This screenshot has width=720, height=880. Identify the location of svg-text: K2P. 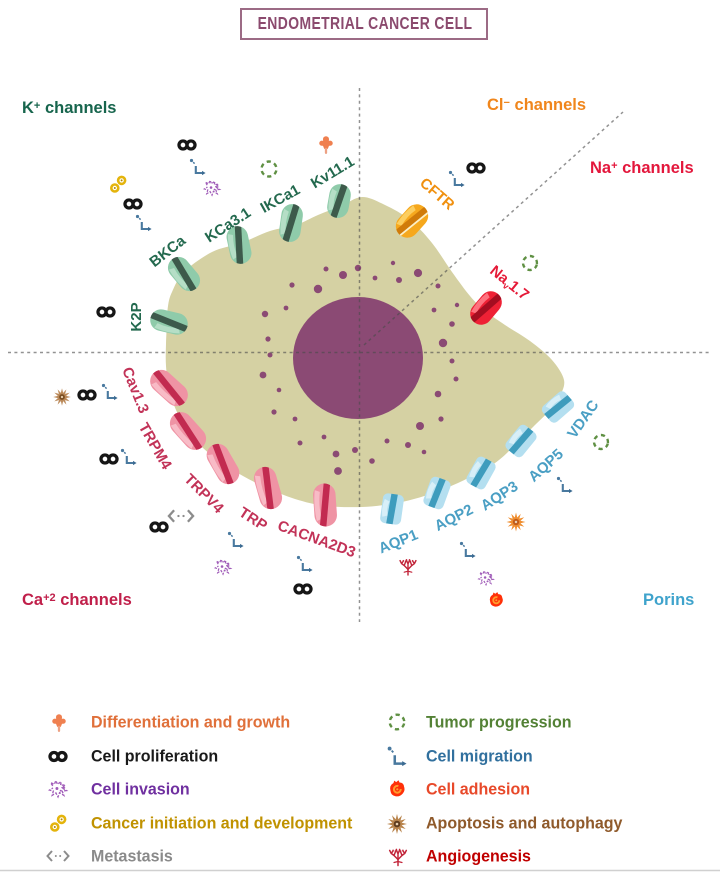
(136, 316).